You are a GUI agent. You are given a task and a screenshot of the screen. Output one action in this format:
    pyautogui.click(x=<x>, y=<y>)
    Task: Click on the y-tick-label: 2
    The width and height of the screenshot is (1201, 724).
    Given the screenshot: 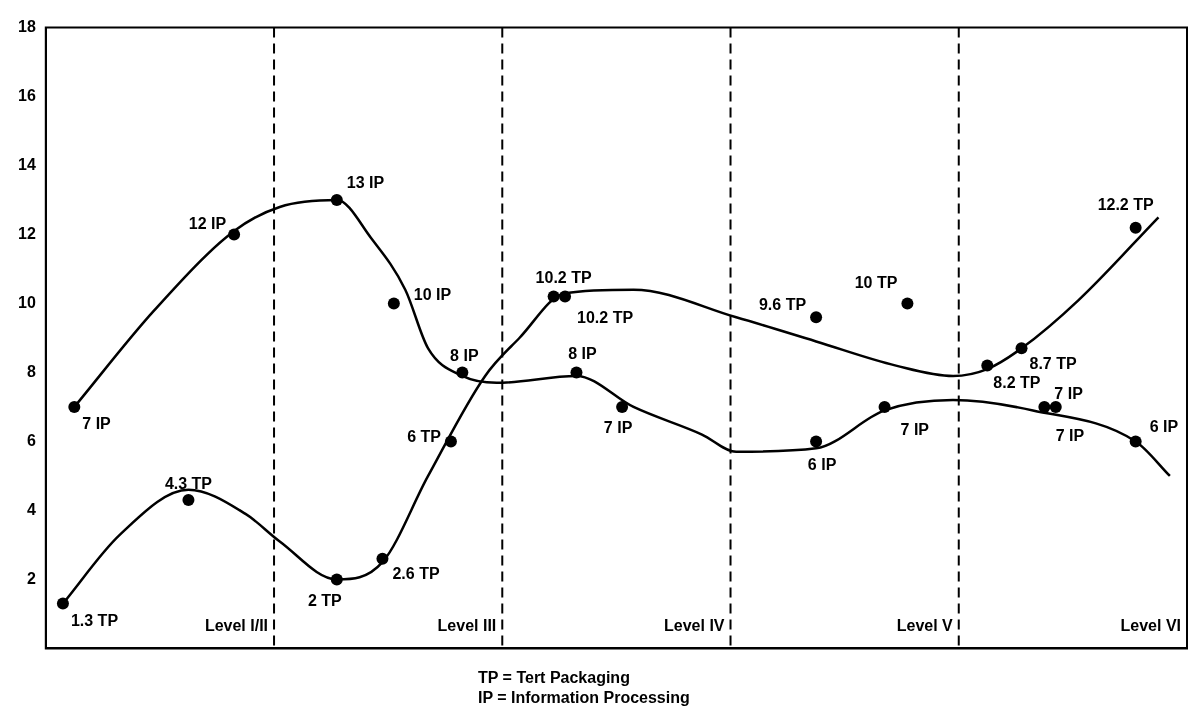 What is the action you would take?
    pyautogui.click(x=31, y=578)
    